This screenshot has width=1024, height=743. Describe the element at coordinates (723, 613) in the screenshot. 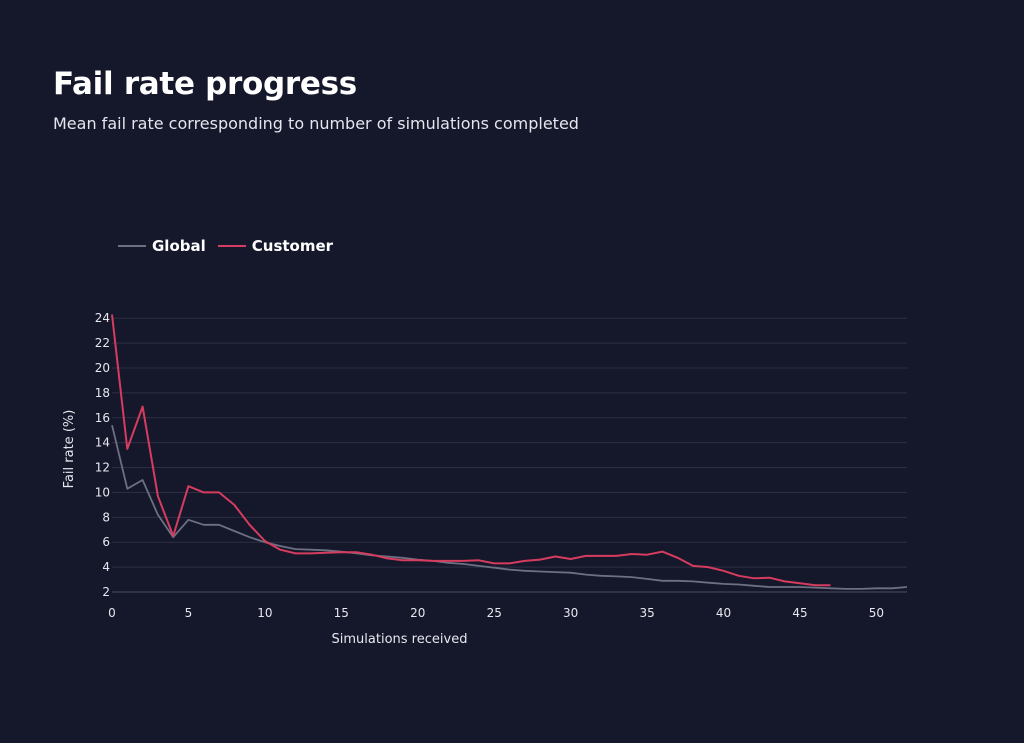

I see `x-tick-label: 40` at that location.